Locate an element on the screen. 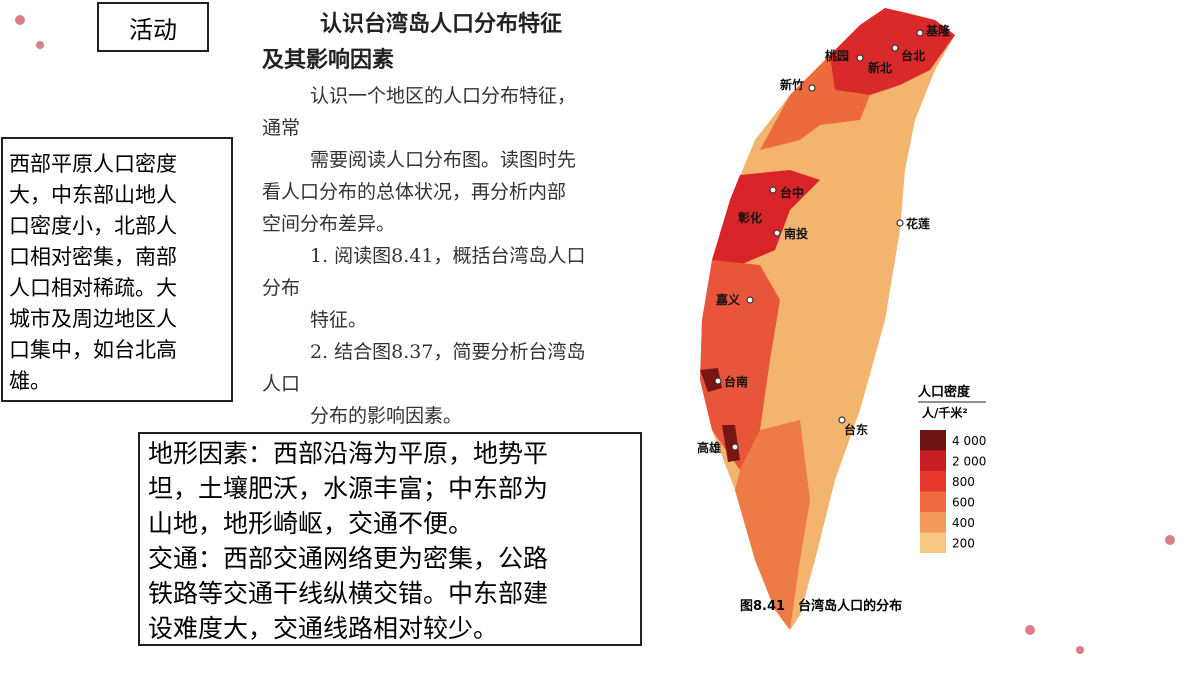 Image resolution: width=1200 pixels, height=675 pixels. body-line: 认识一个地区的人口分布特征， is located at coordinates (443, 96).